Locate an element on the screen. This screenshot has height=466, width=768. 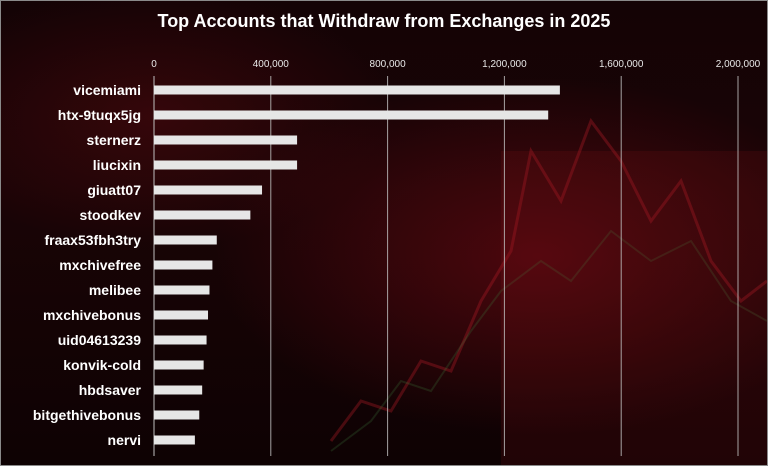
category-label: nervi is located at coordinates (124, 440).